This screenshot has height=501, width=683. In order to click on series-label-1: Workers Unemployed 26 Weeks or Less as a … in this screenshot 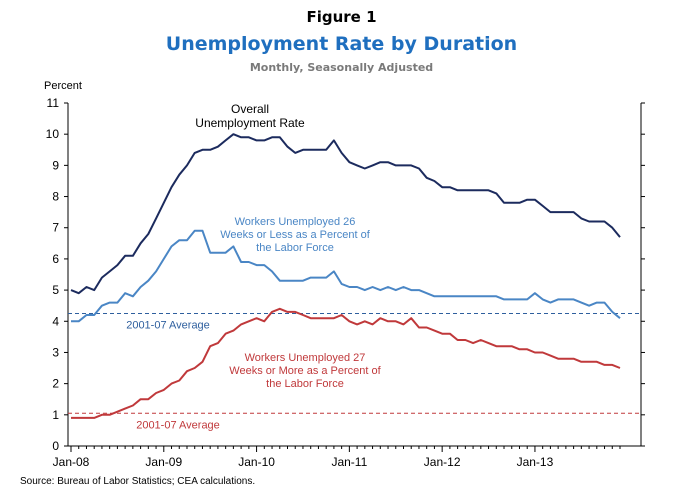, I will do `click(295, 235)`.